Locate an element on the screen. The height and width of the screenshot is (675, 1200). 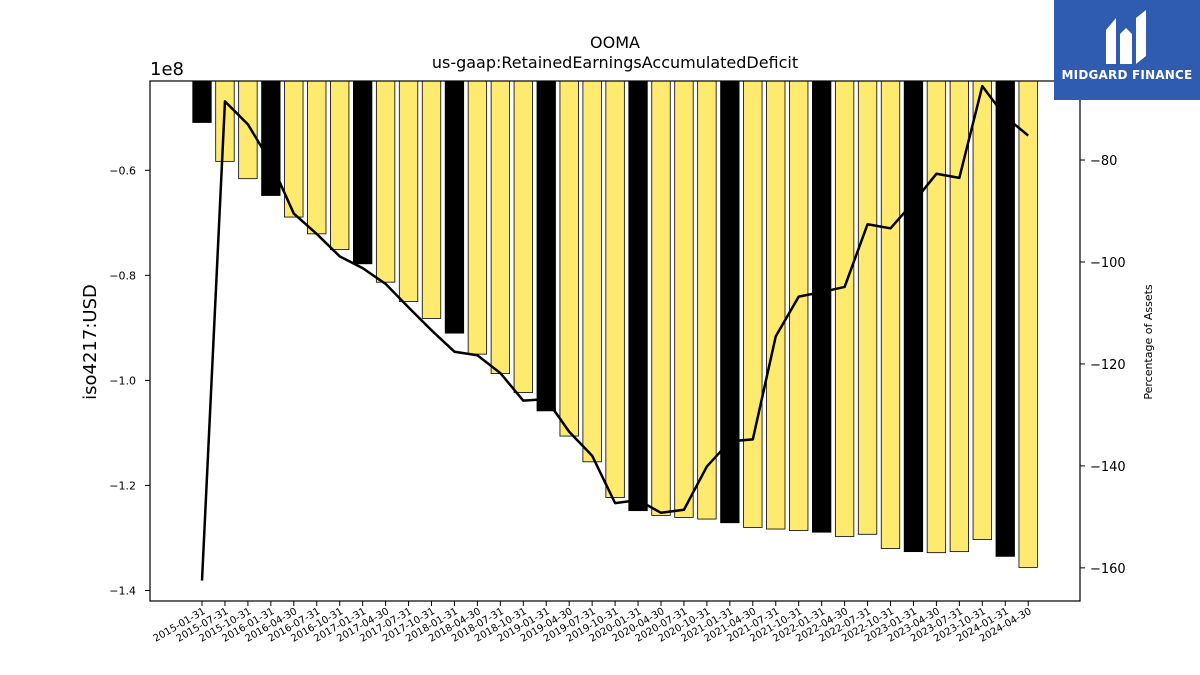
y2-axis-label: Percentage of Assets is located at coordinates (1148, 342).